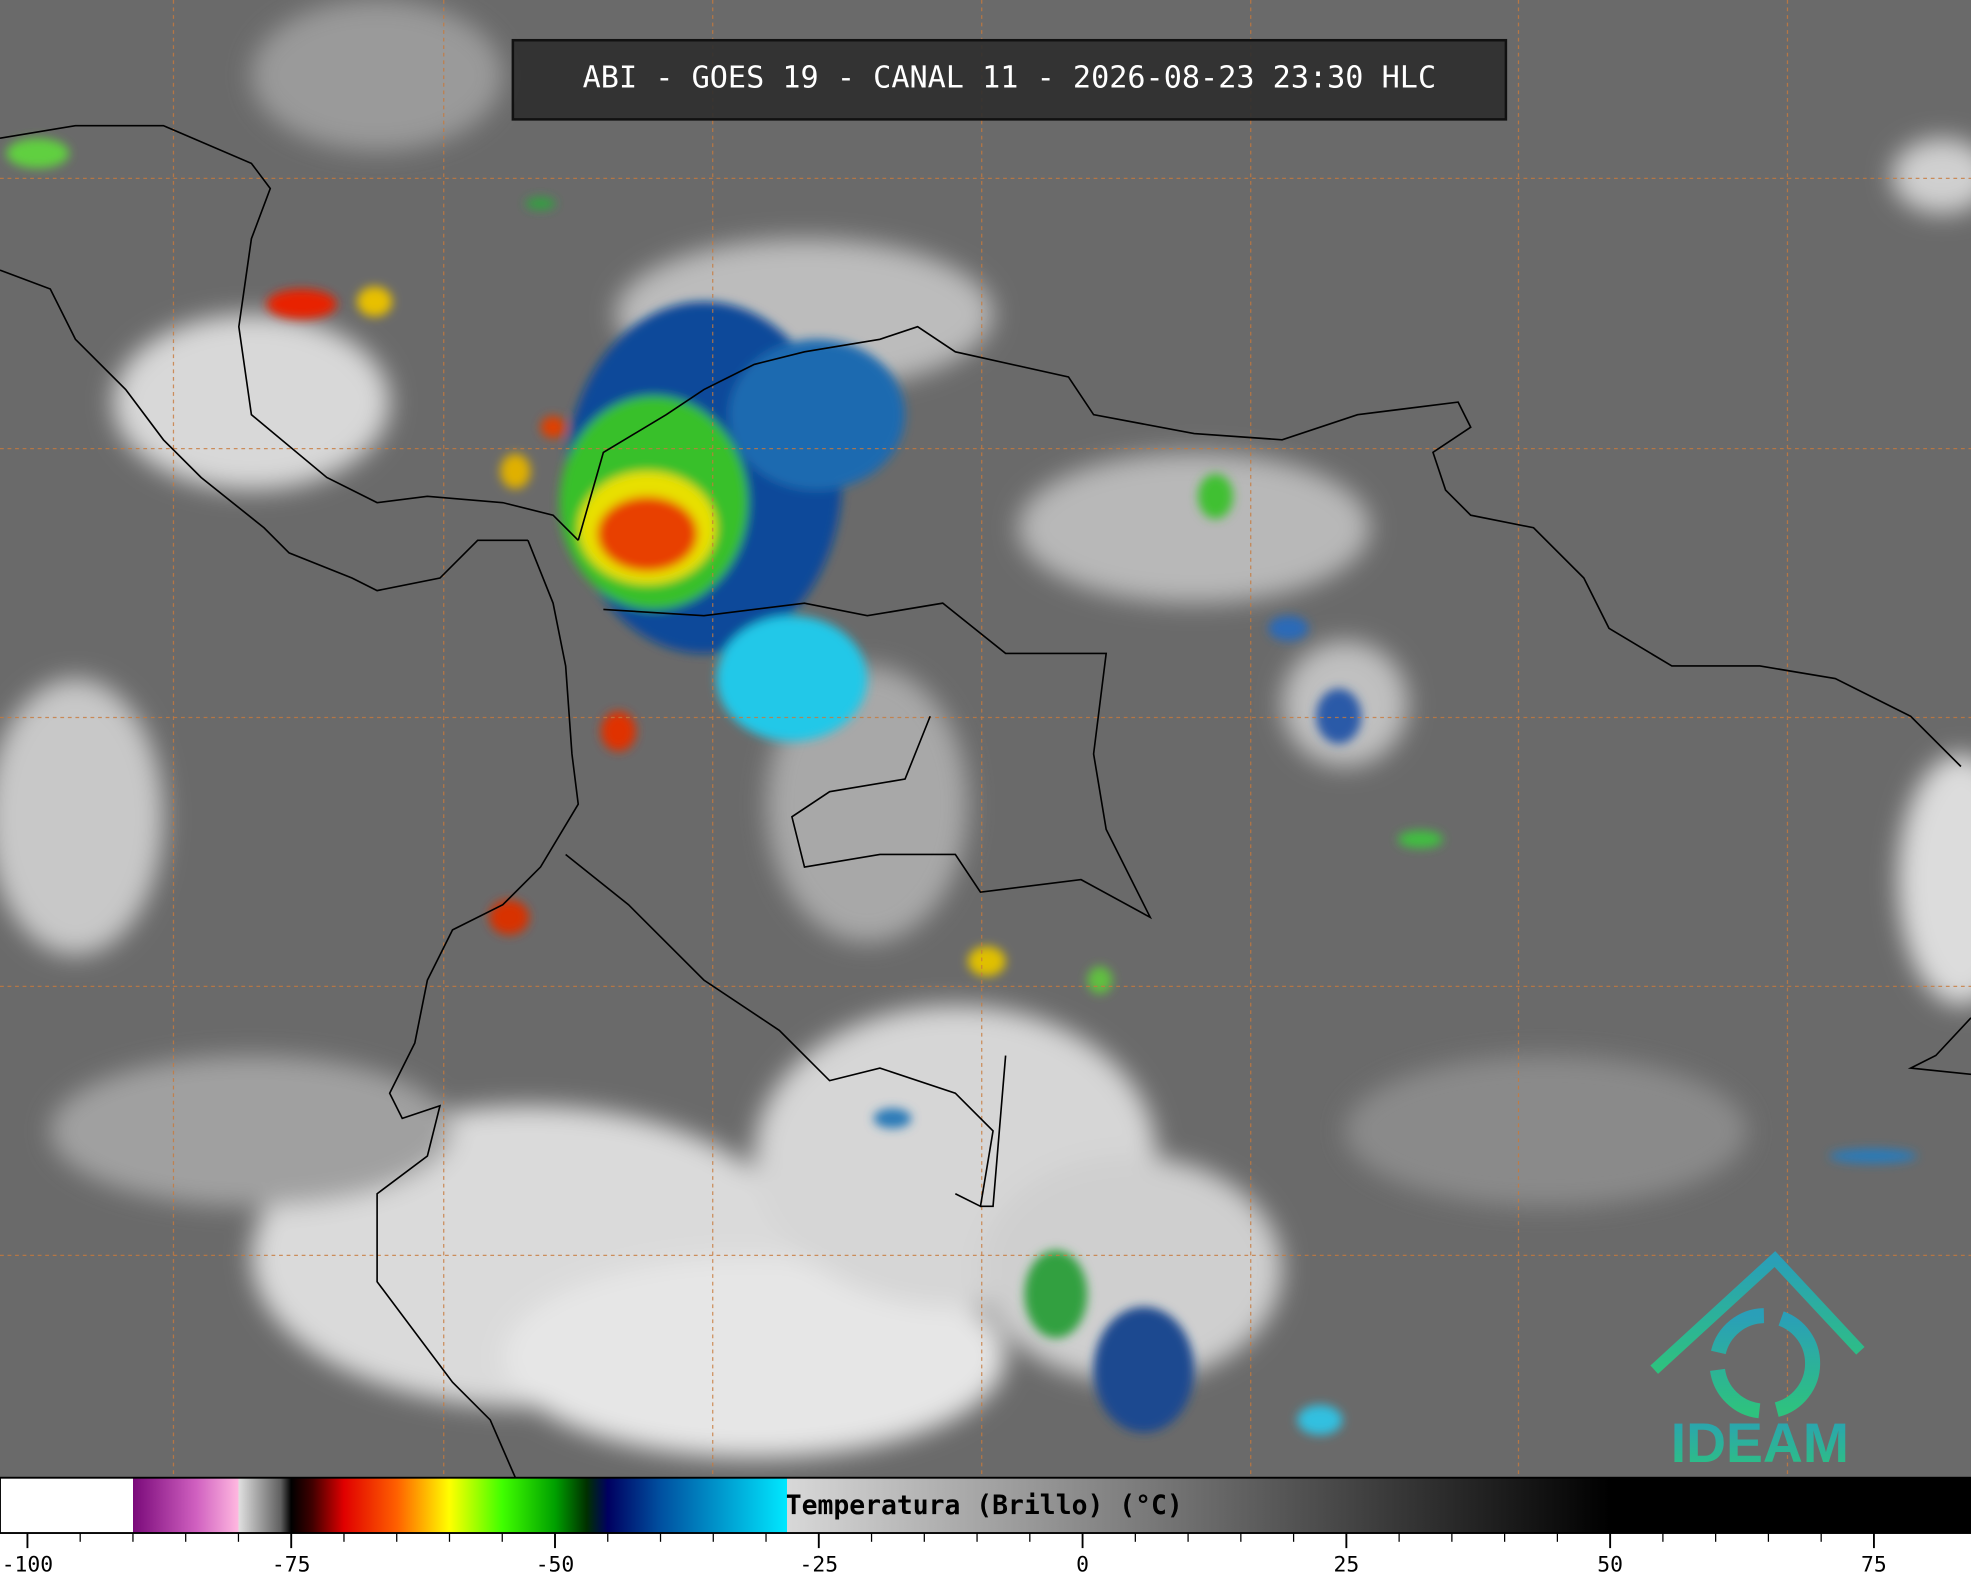 This screenshot has height=1577, width=1971. I want to click on tick-label: -100, so click(27, 1565).